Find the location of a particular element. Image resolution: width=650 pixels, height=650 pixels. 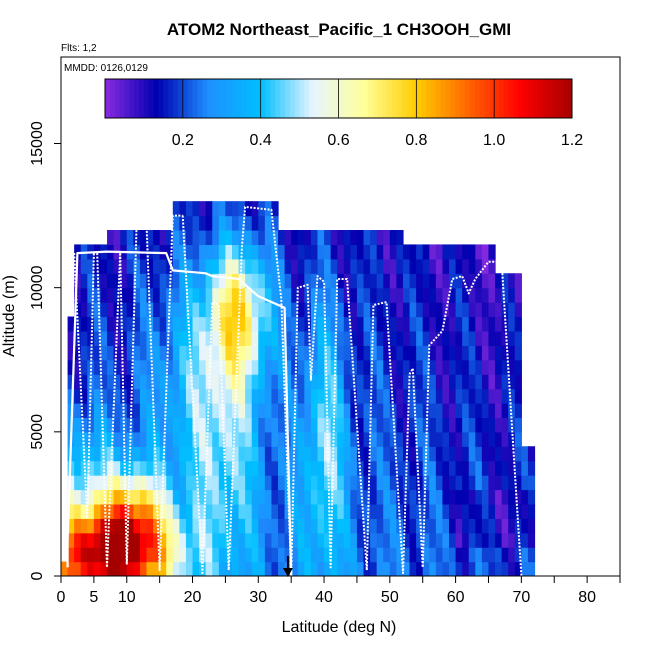

y-axis-label: Altitude (m) is located at coordinates (9, 316).